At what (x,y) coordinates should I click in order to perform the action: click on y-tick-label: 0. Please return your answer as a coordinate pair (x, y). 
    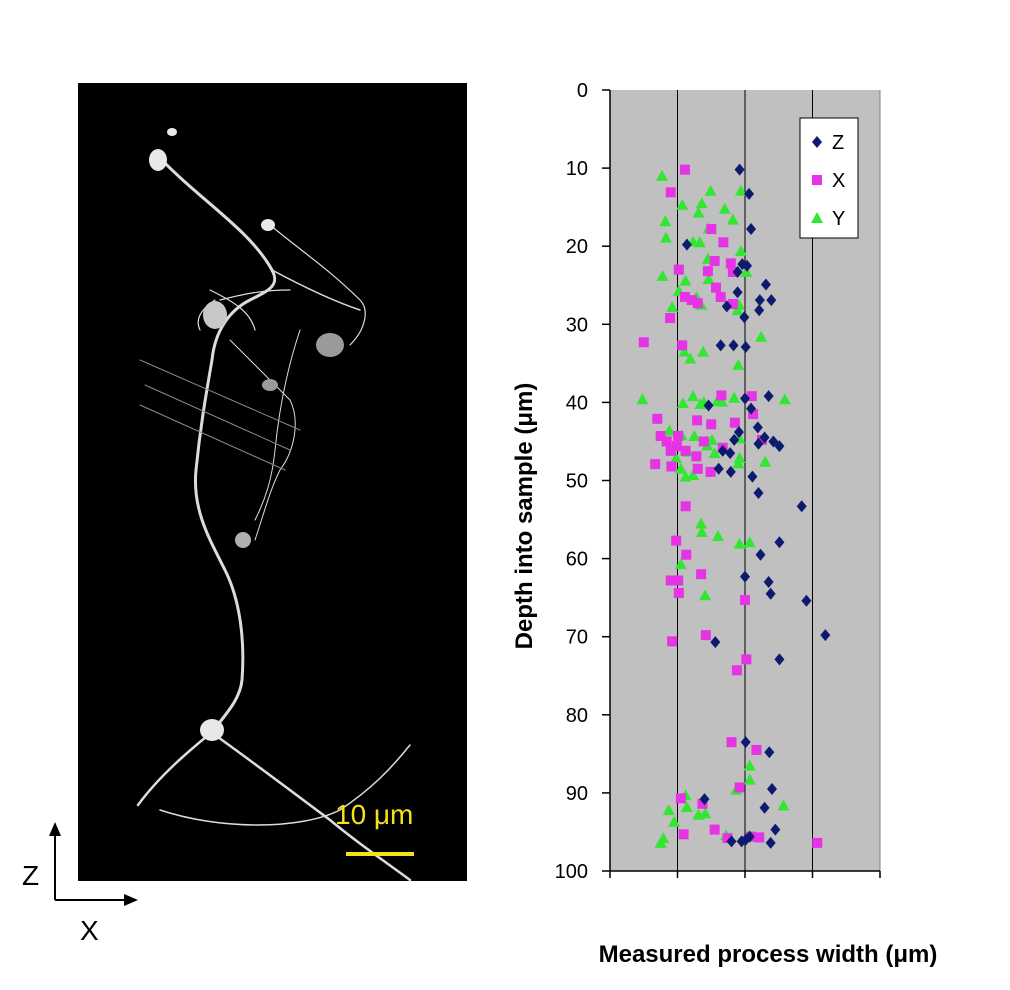
    Looking at the image, I should click on (582, 91).